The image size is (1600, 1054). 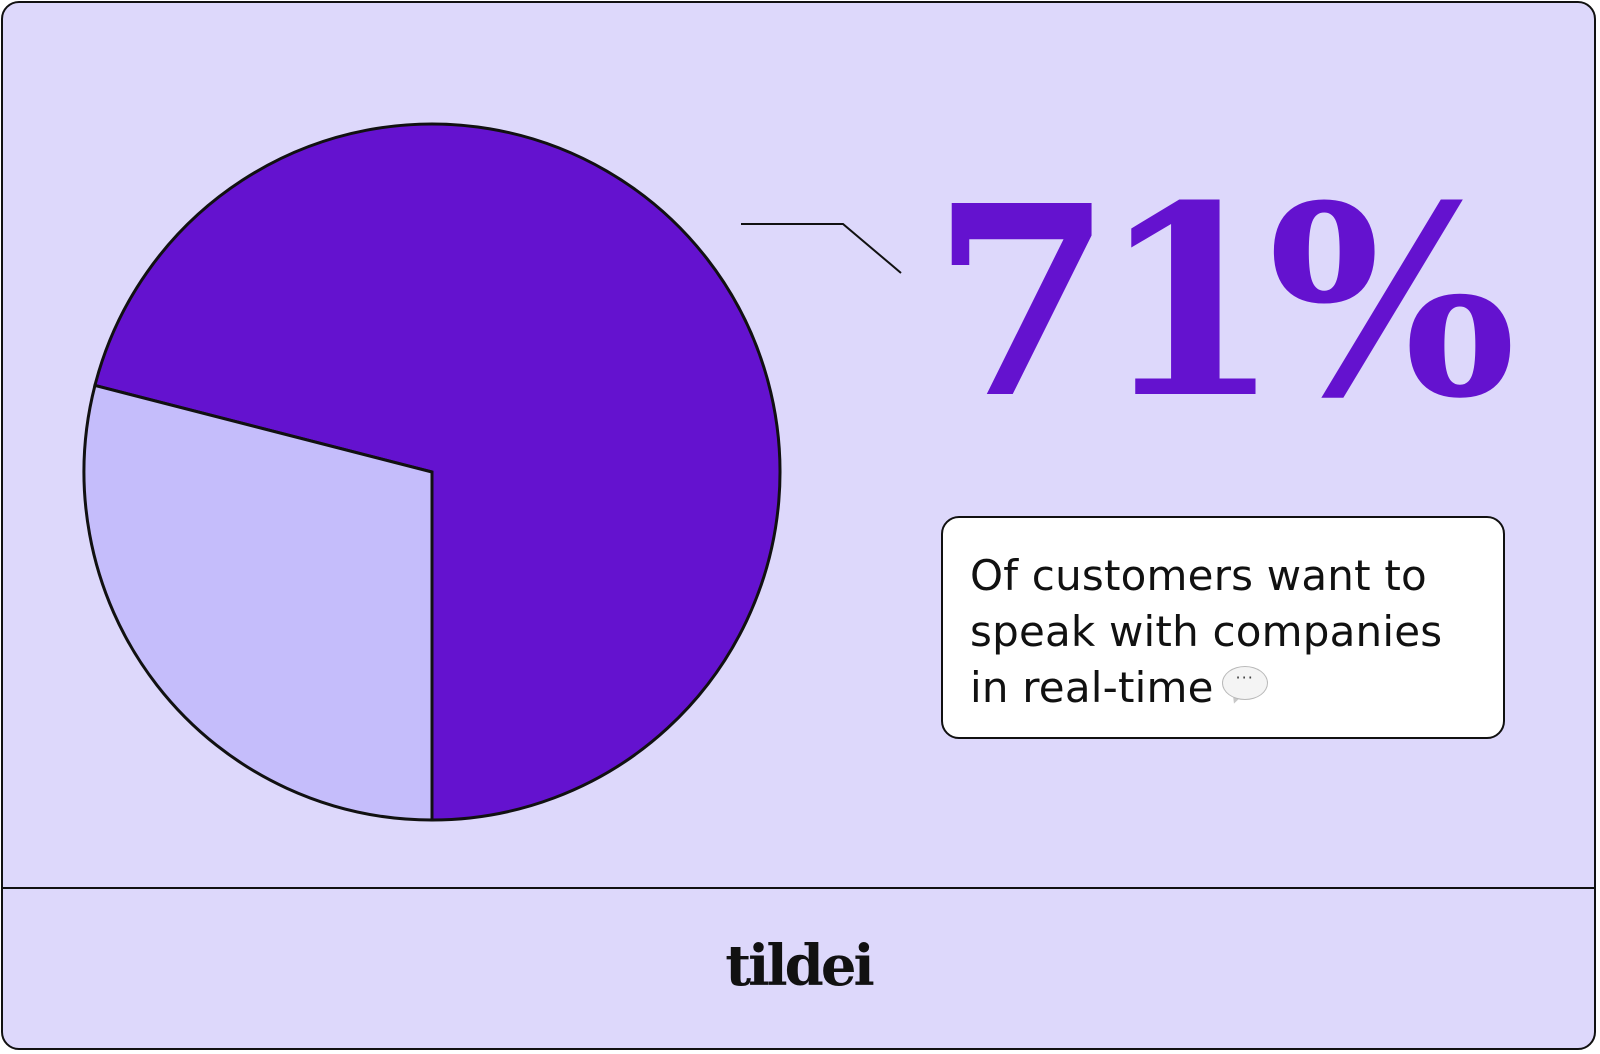 I want to click on caption-line-2: speak with companies, so click(x=1206, y=631).